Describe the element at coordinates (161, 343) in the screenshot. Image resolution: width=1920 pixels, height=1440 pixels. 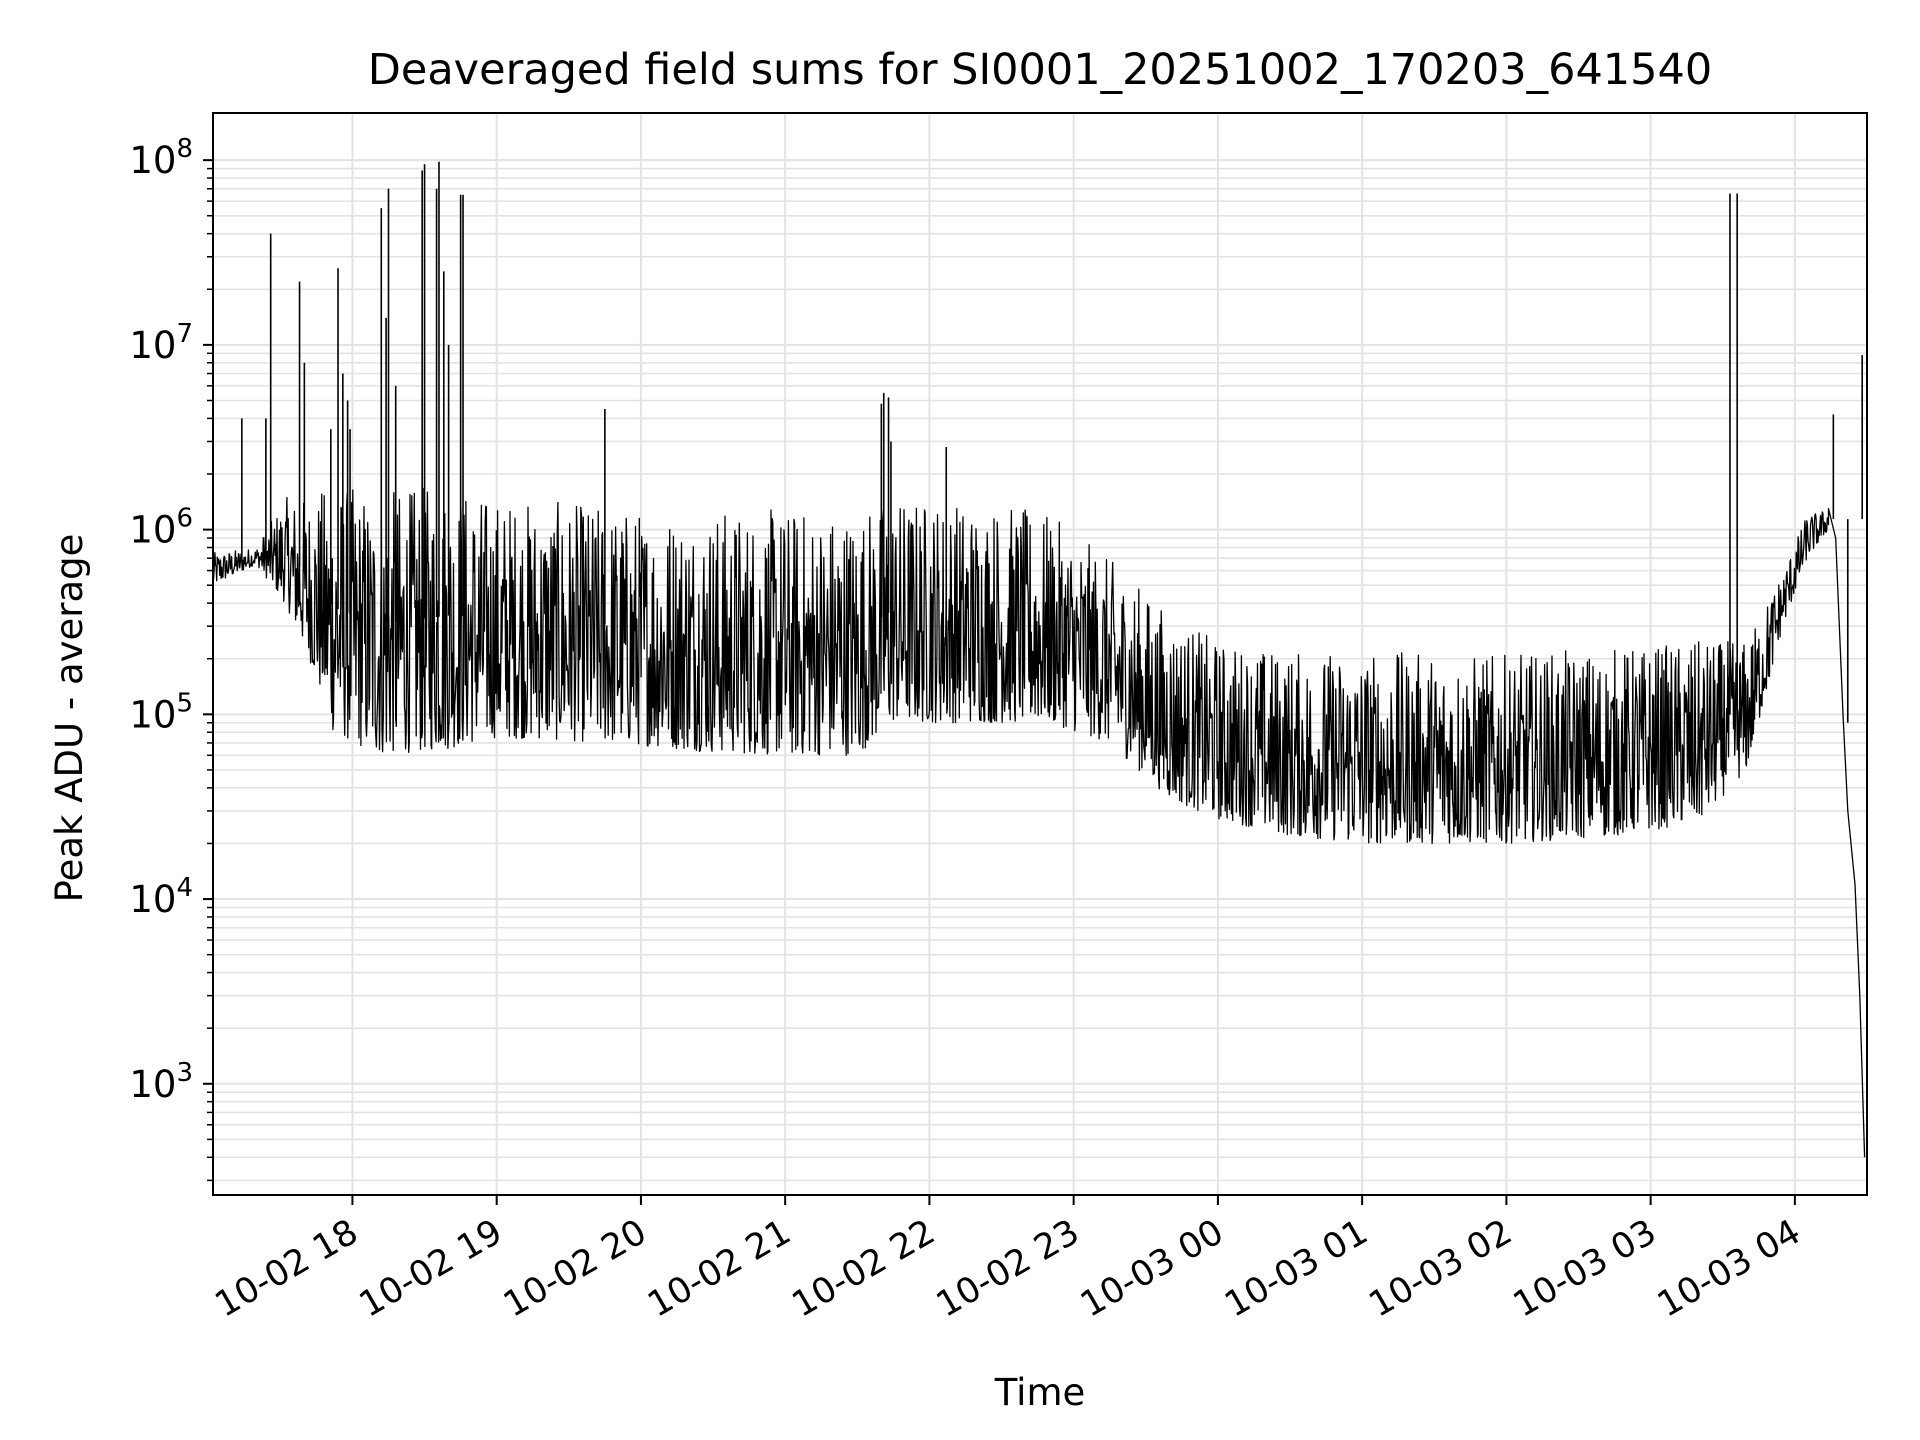
I see `y-tick-label: 107` at that location.